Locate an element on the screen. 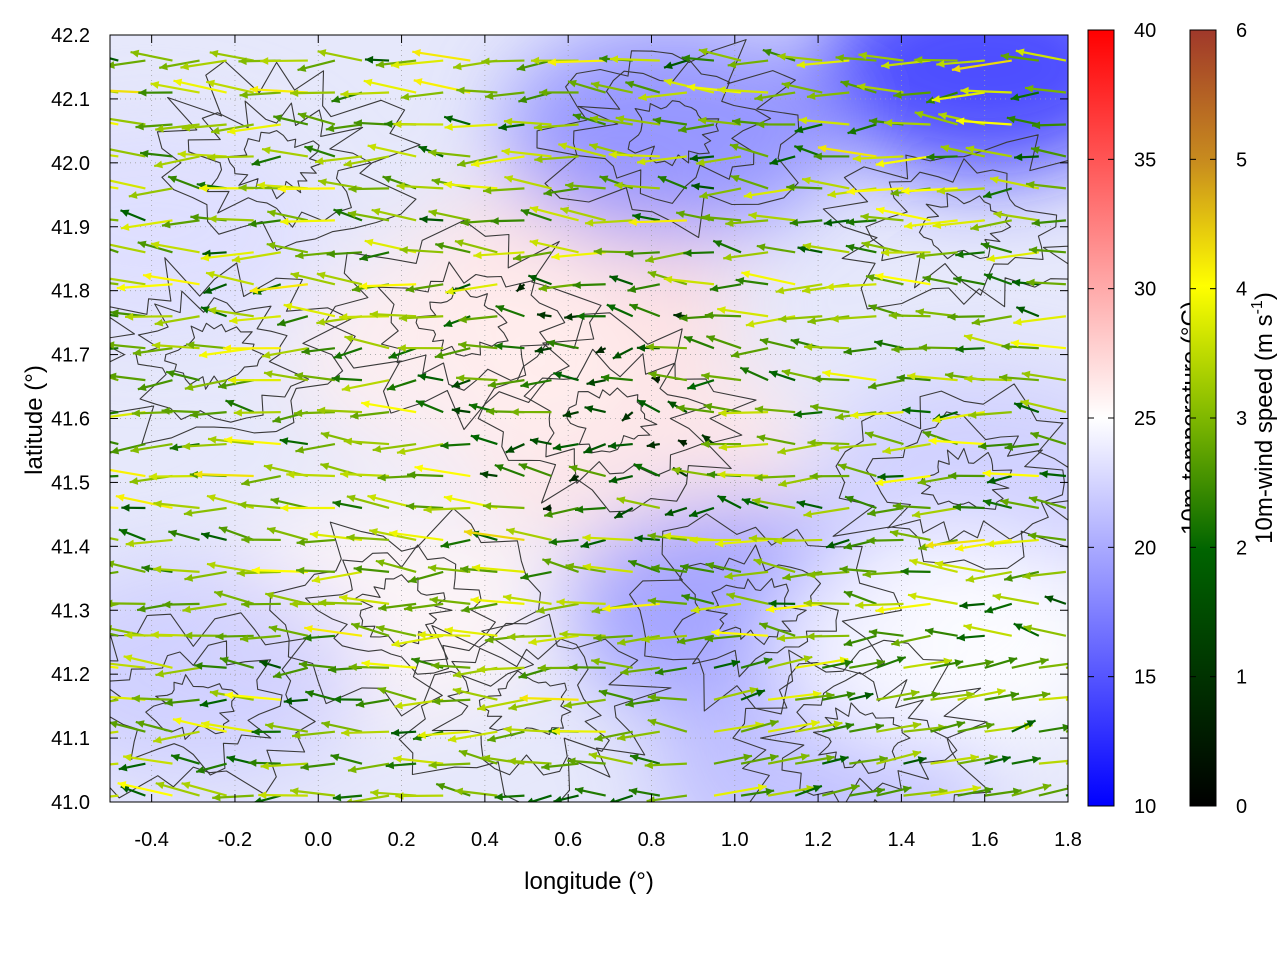 Image resolution: width=1280 pixels, height=960 pixels. terrain-contour is located at coordinates (275, 165).